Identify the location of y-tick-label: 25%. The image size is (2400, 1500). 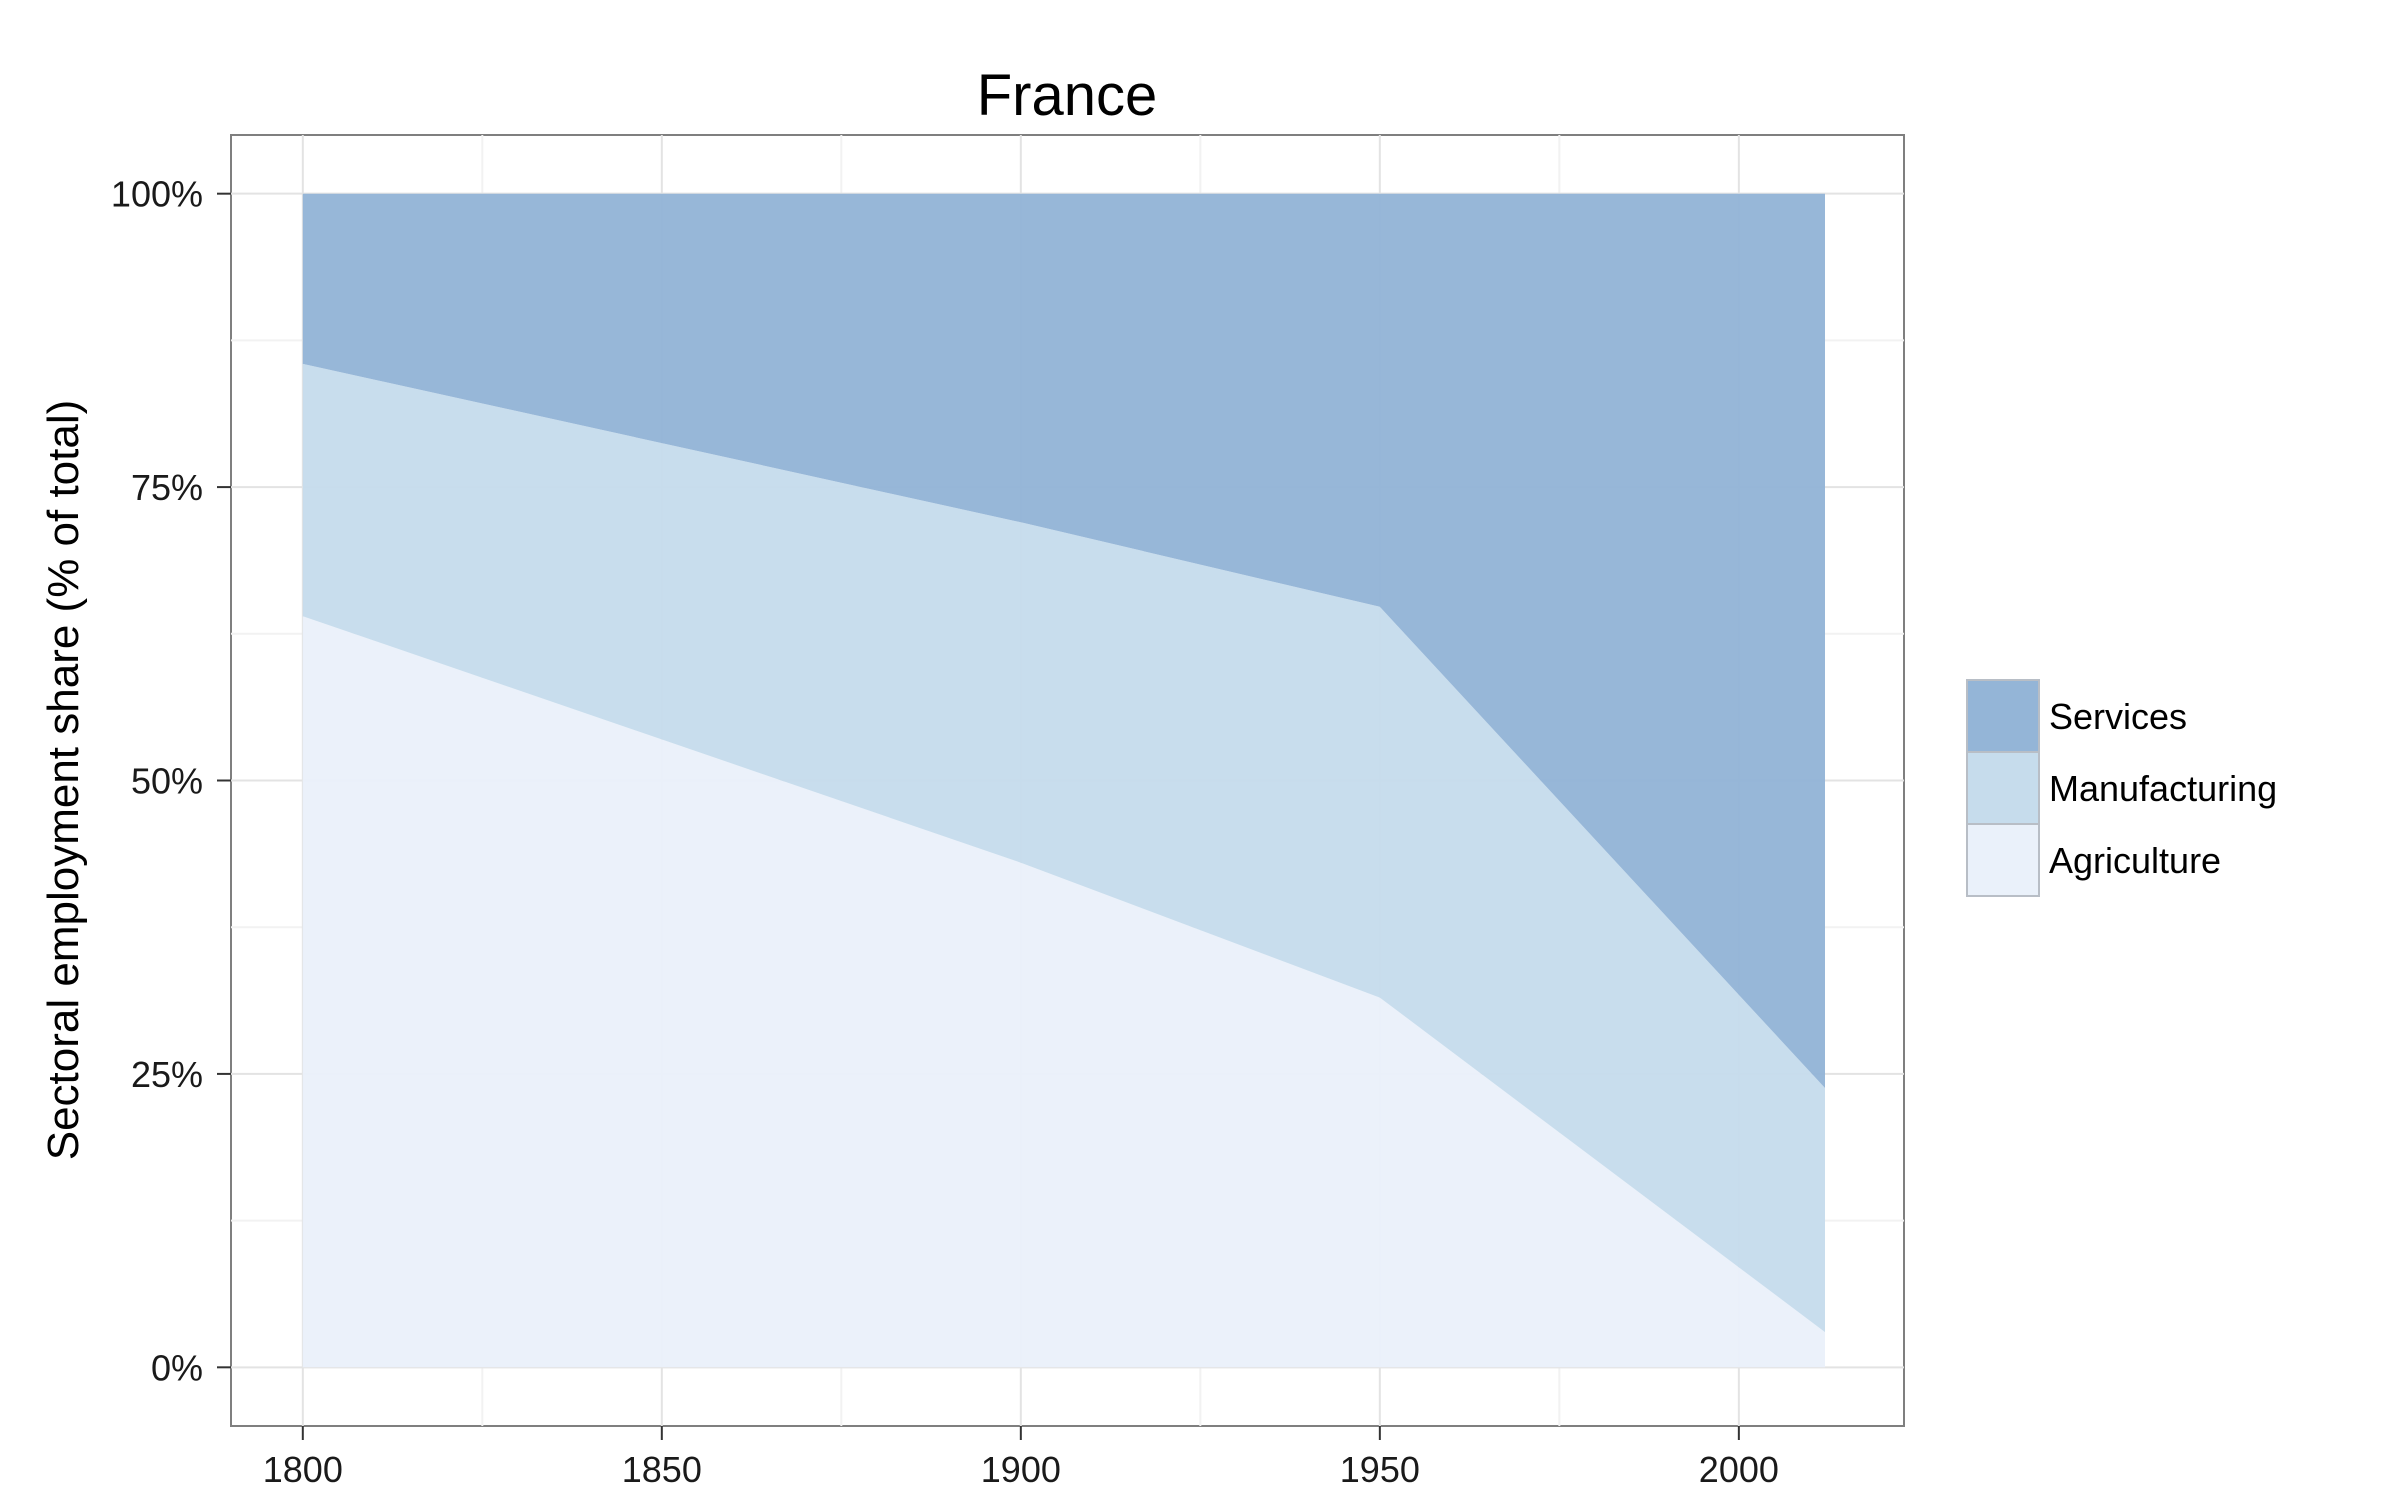
(167, 1074).